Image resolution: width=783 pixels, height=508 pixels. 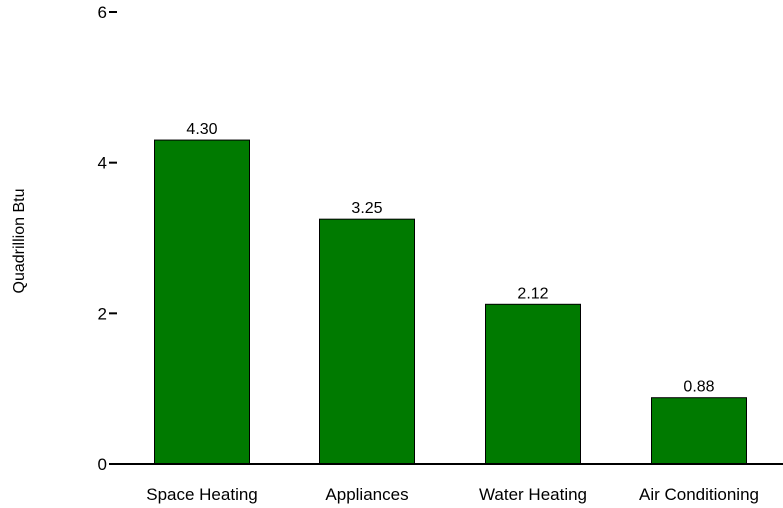 What do you see at coordinates (532, 293) in the screenshot?
I see `value-label: 2.12` at bounding box center [532, 293].